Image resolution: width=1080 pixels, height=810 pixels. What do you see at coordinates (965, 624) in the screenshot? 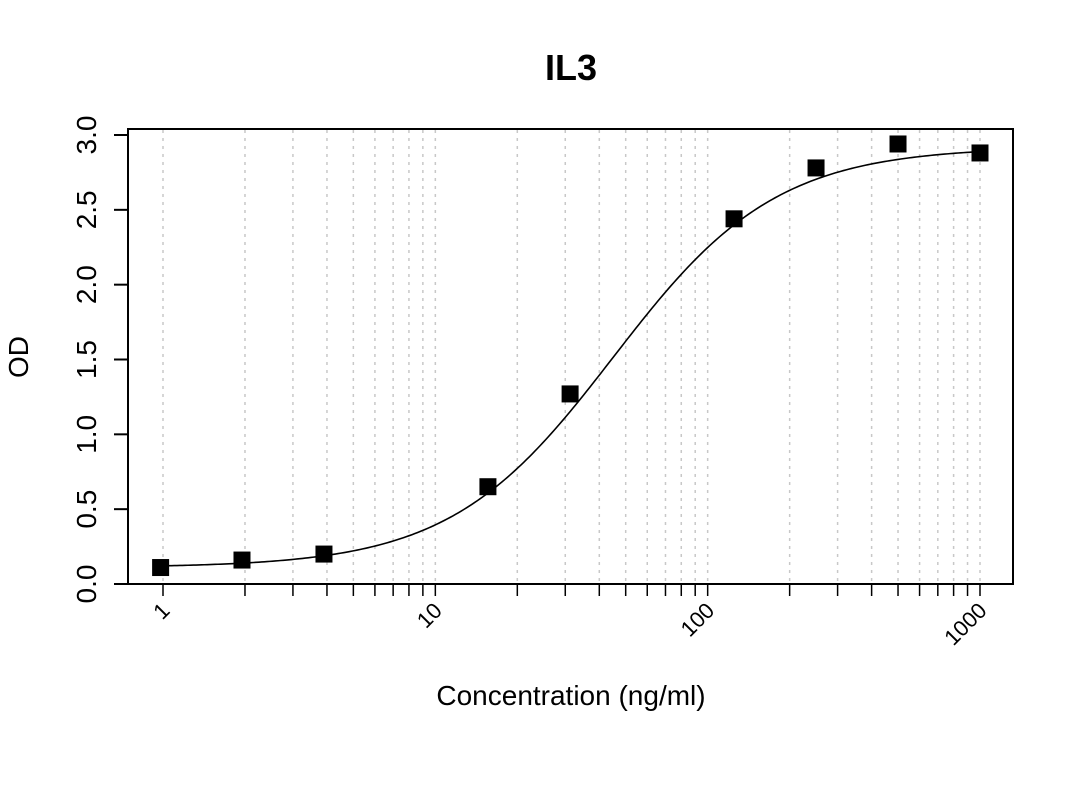
I see `x-tick-label: 1000` at bounding box center [965, 624].